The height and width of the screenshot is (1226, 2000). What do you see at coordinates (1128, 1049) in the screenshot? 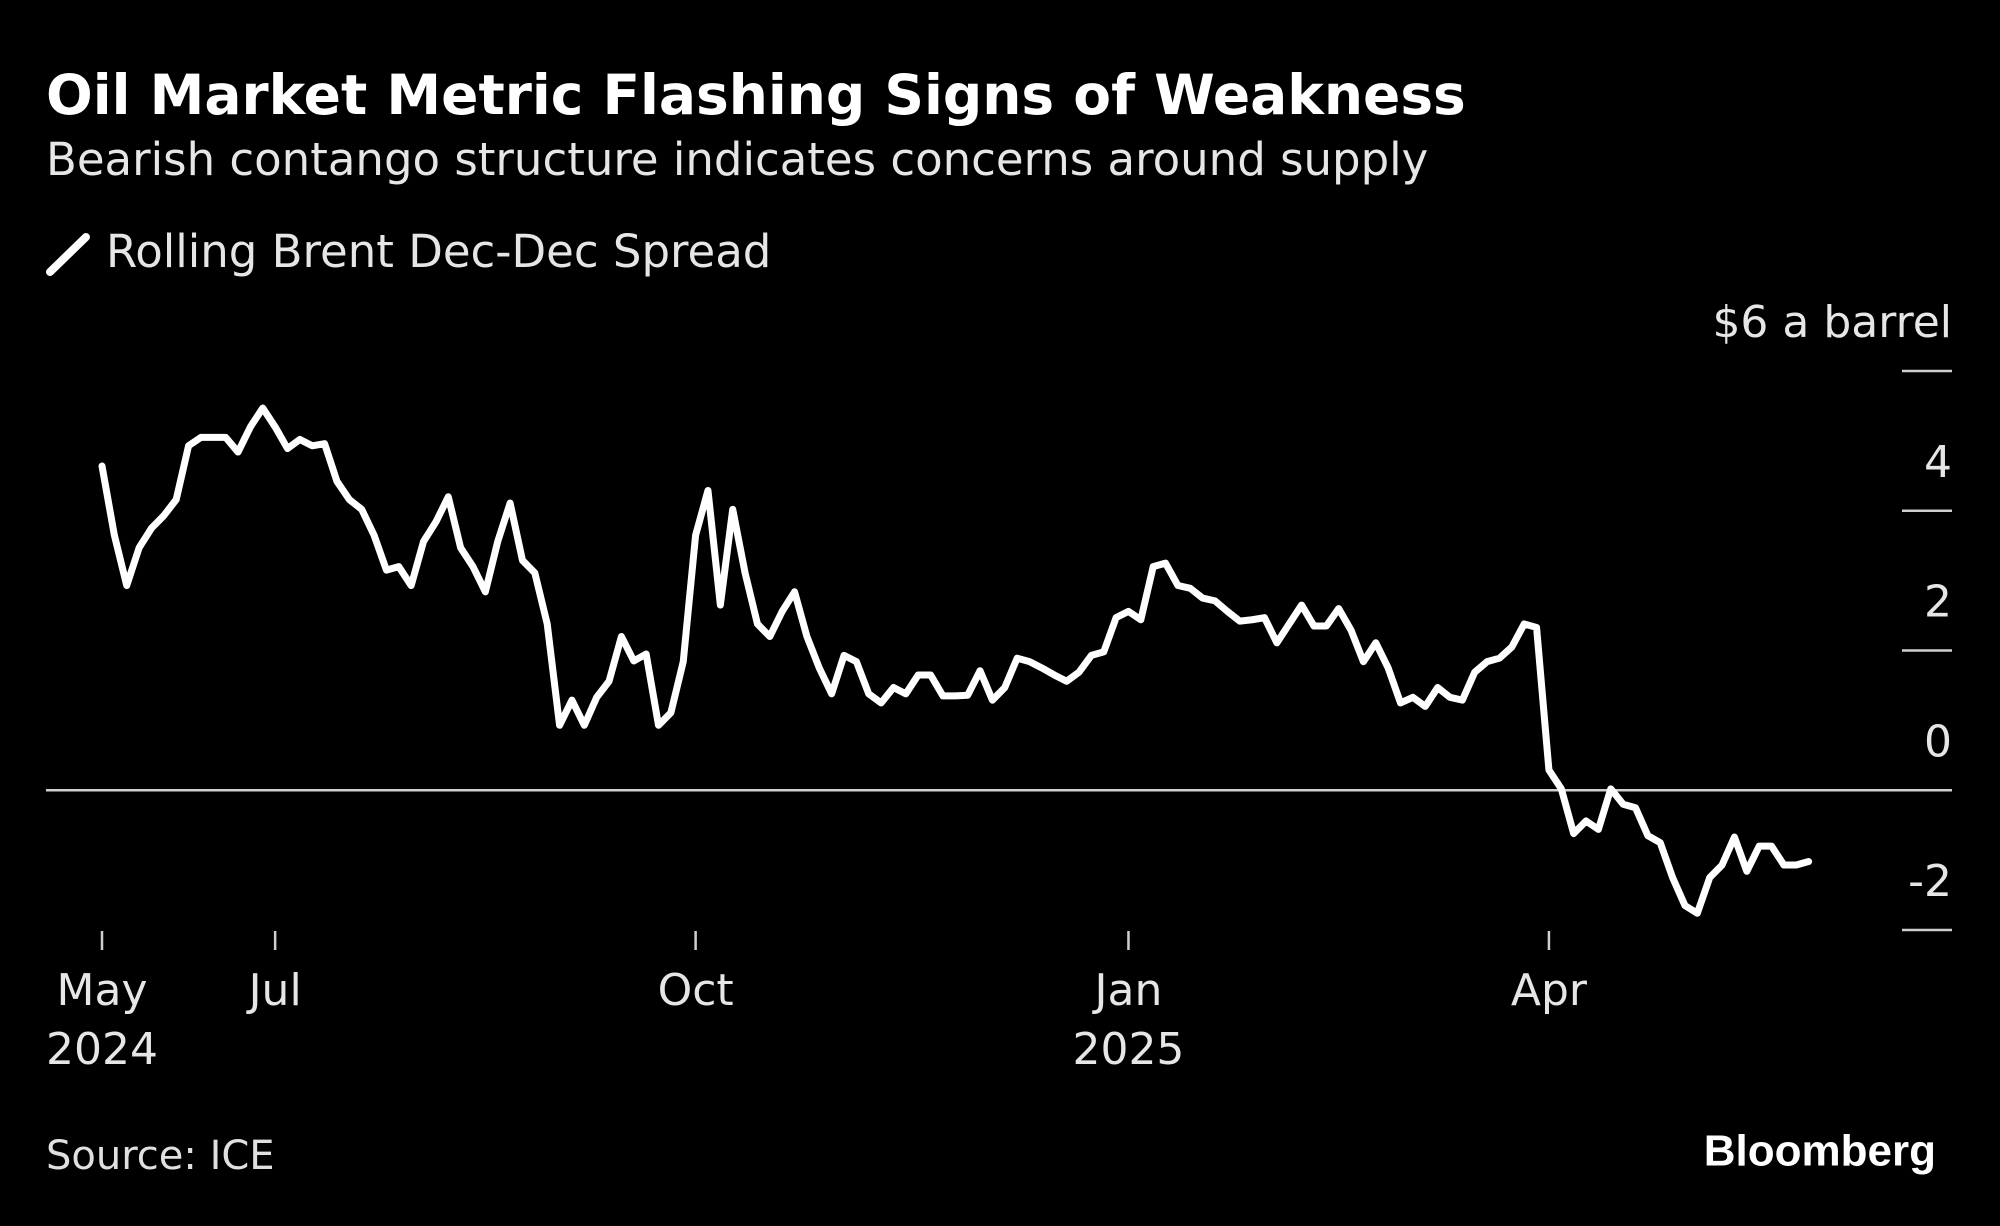
I see `x-tick-year: 2025` at bounding box center [1128, 1049].